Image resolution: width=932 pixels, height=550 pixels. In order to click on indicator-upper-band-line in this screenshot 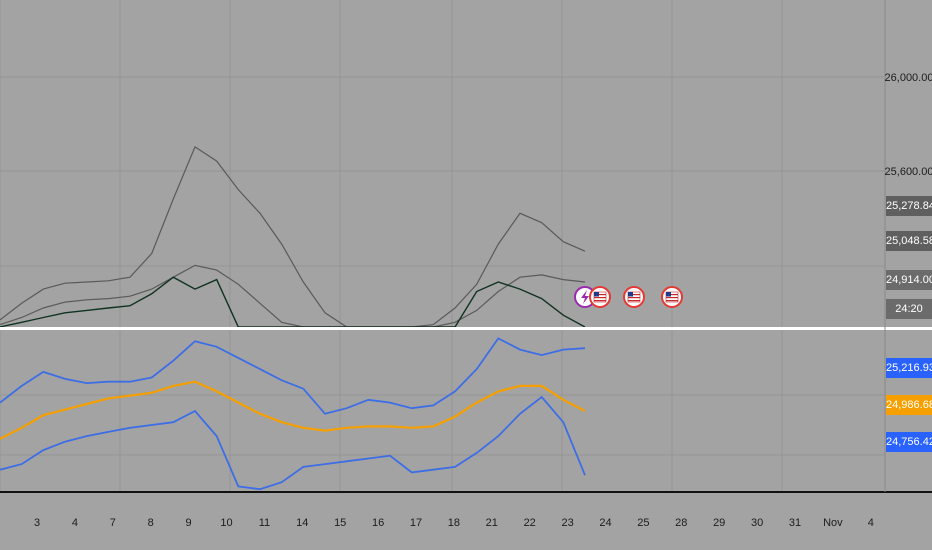, I will do `click(293, 376)`.